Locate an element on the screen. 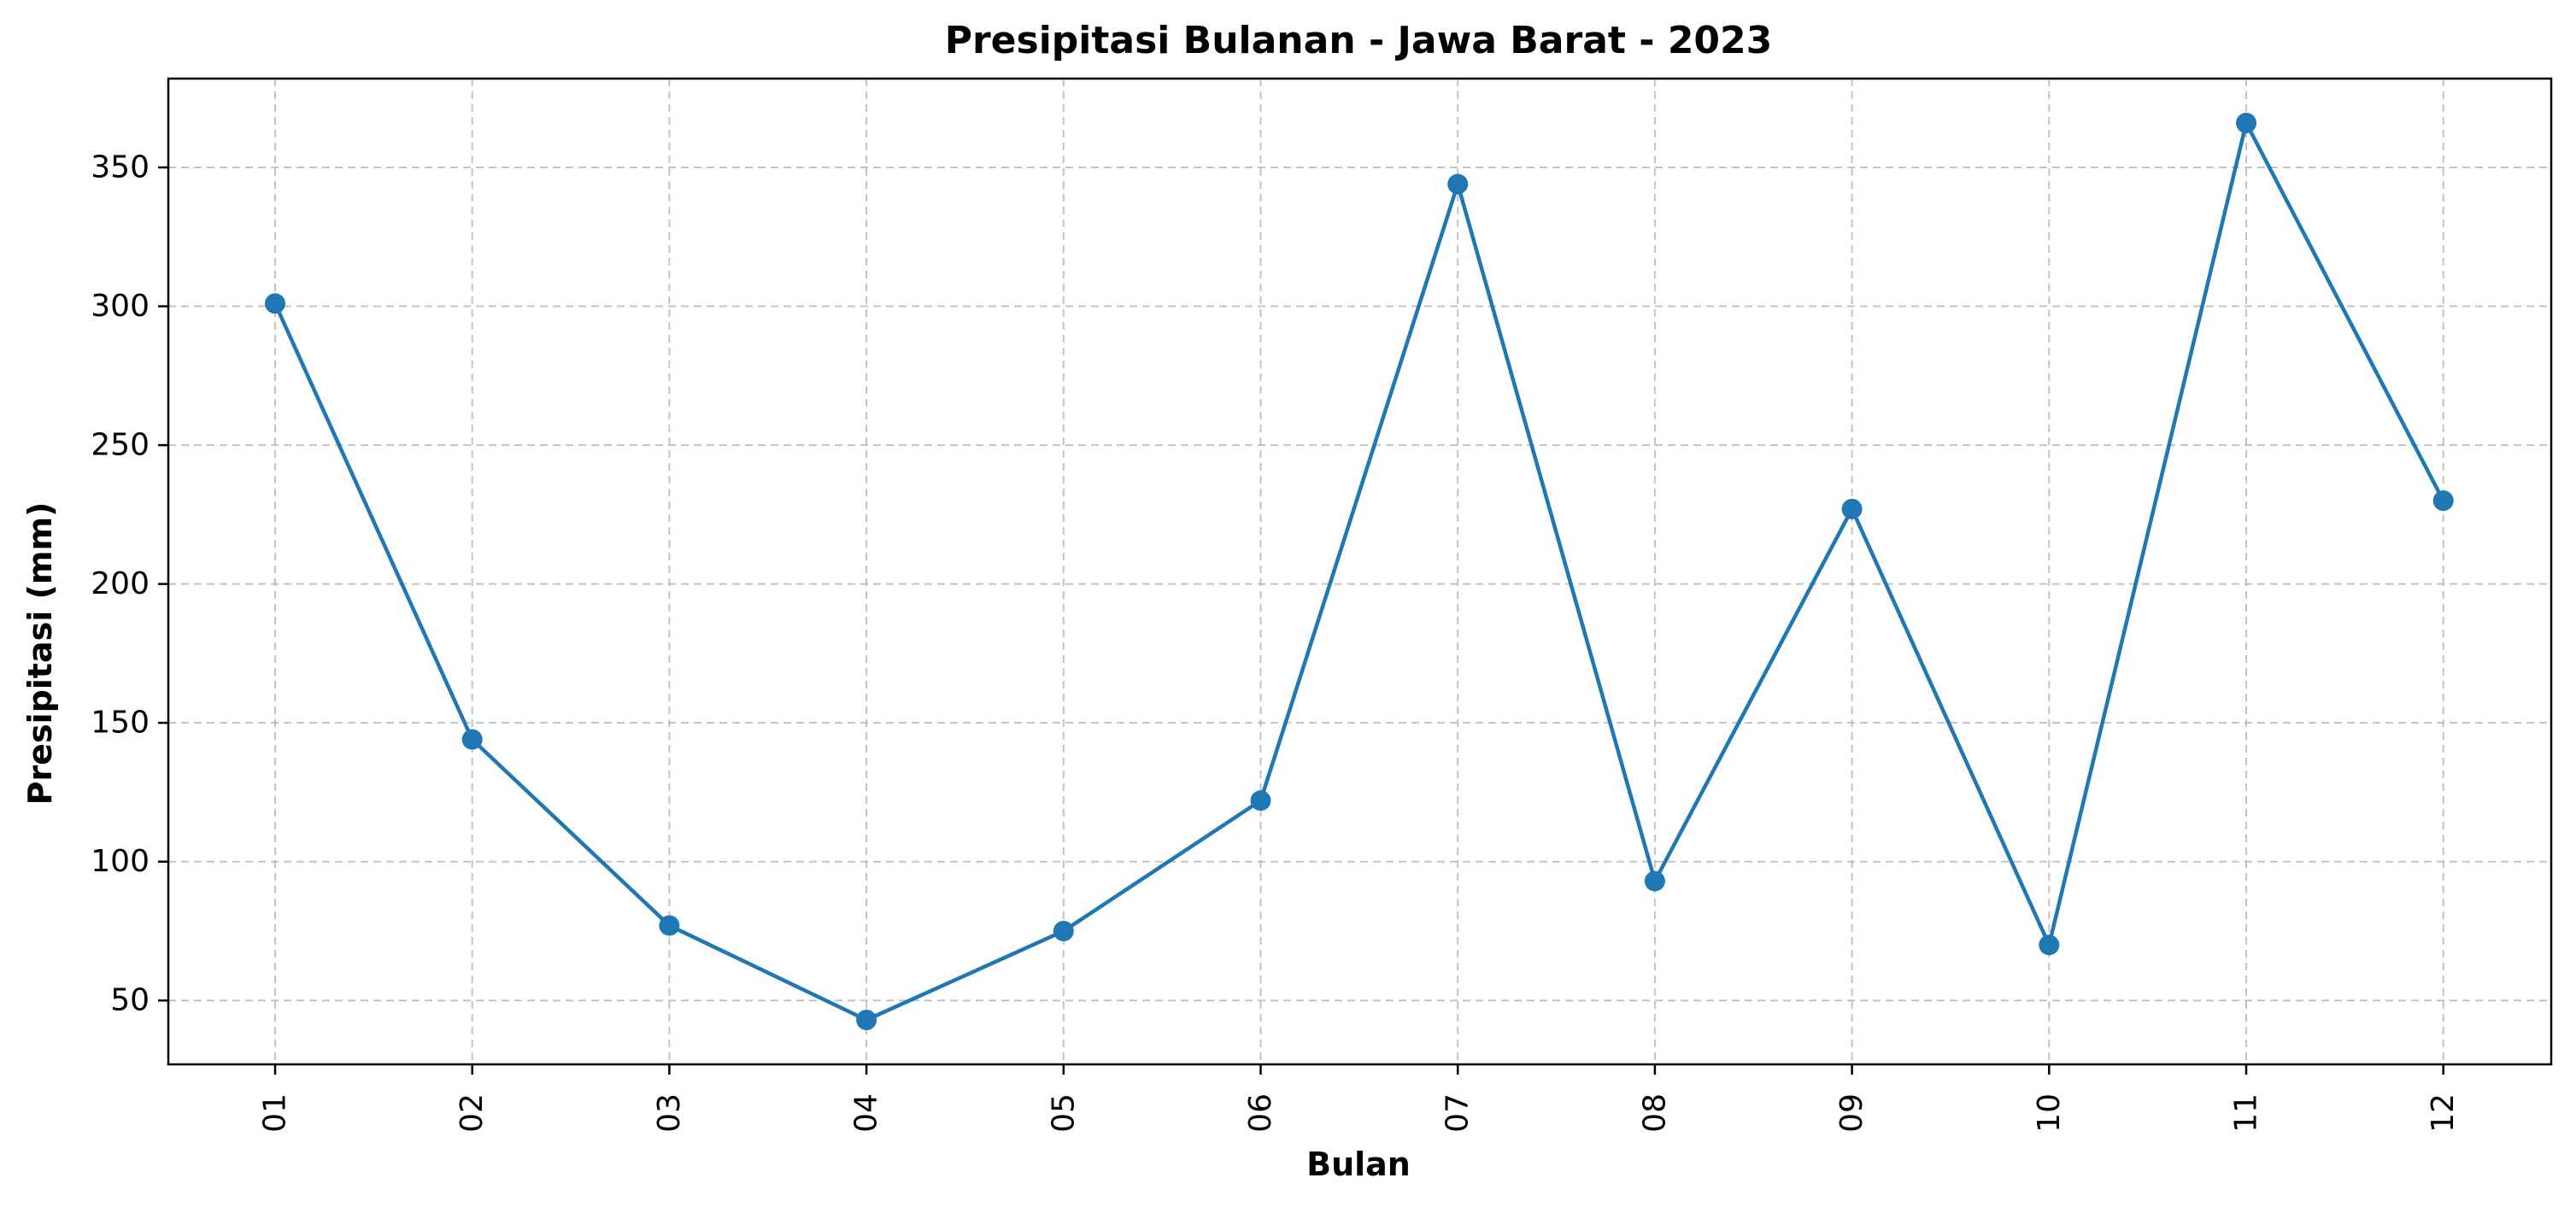 This screenshot has height=1213, width=2576. y-axis: 50 100 150 200 250 300 350 is located at coordinates (129, 584).